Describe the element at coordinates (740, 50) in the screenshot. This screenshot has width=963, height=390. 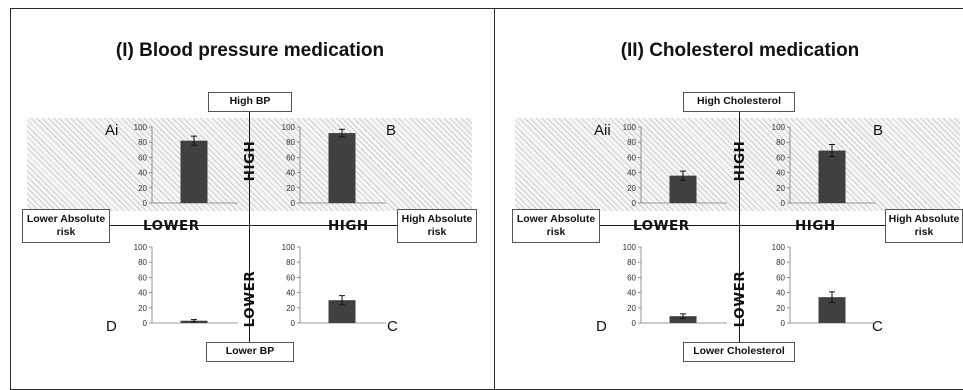
I see `panel-2-title: (II) Cholesterol medication` at that location.